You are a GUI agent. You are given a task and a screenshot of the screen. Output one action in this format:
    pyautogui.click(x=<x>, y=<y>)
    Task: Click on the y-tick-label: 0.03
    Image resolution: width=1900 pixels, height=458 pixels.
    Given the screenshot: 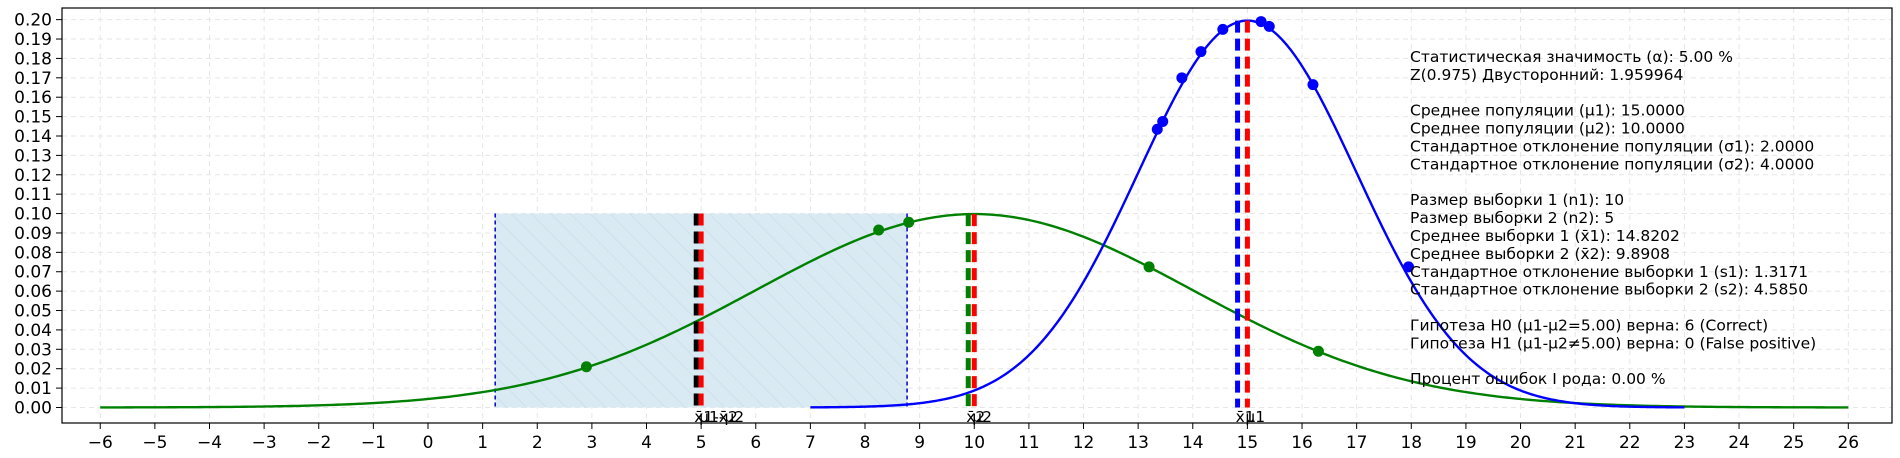 What is the action you would take?
    pyautogui.click(x=33, y=350)
    